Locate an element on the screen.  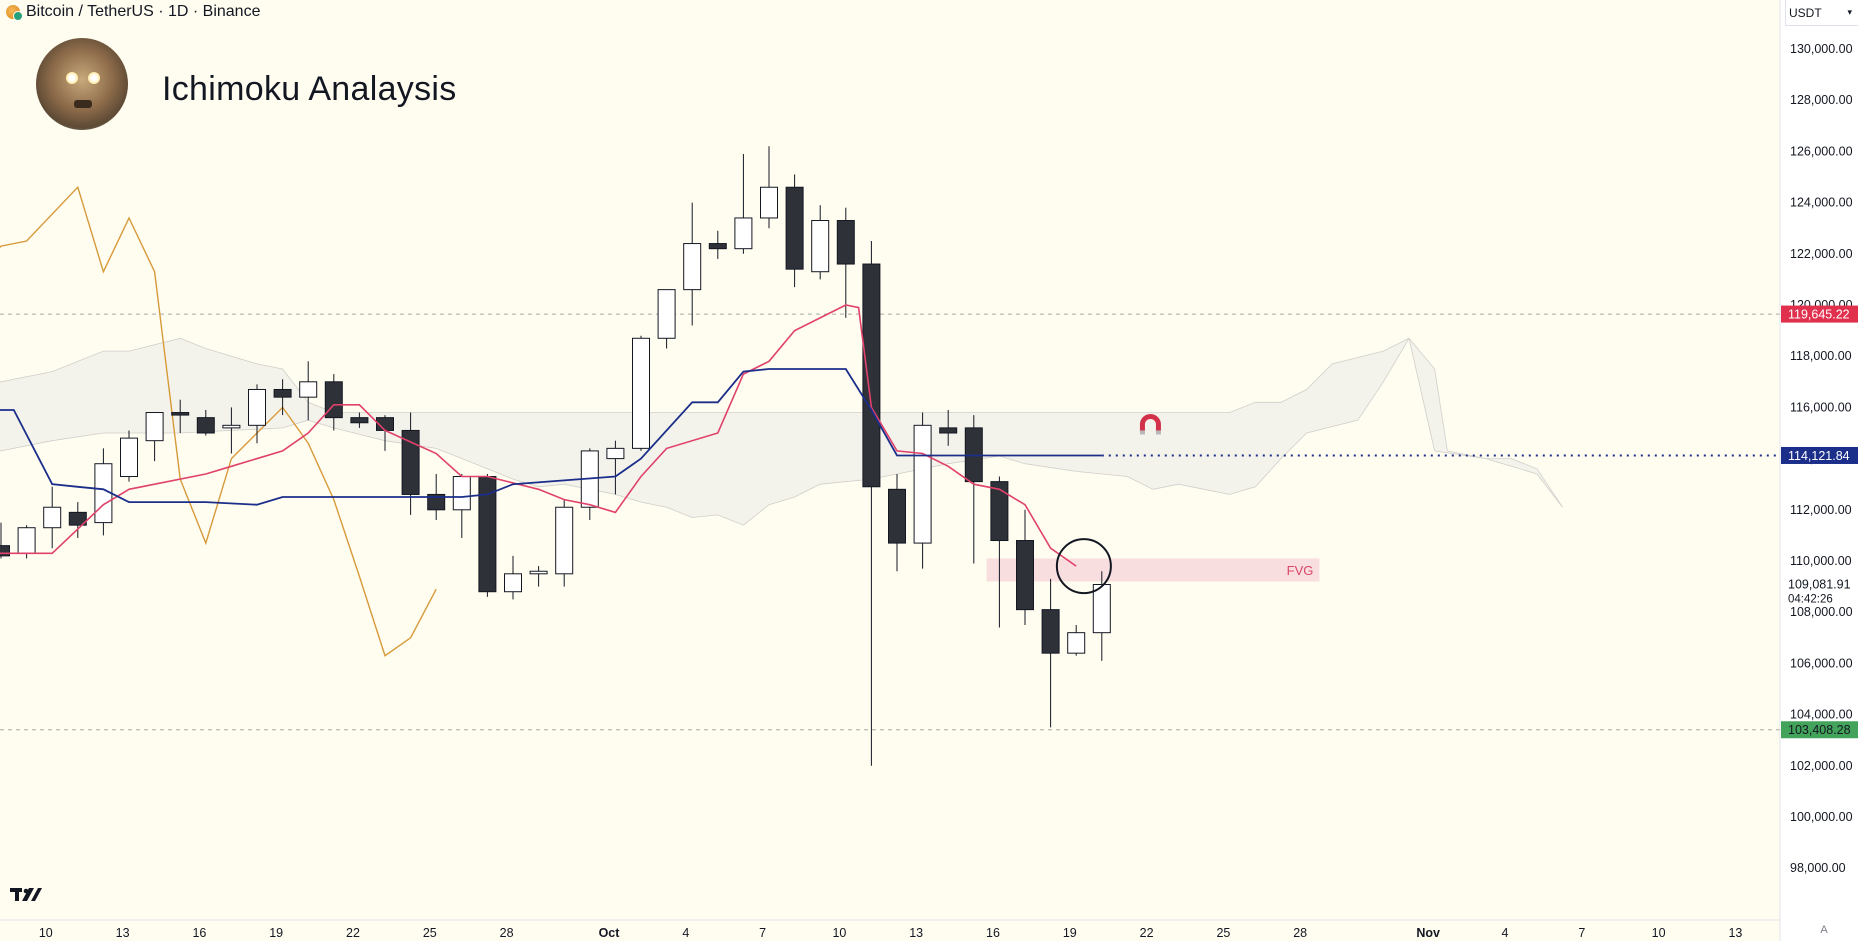
avatar-eye-right is located at coordinates (94, 78).